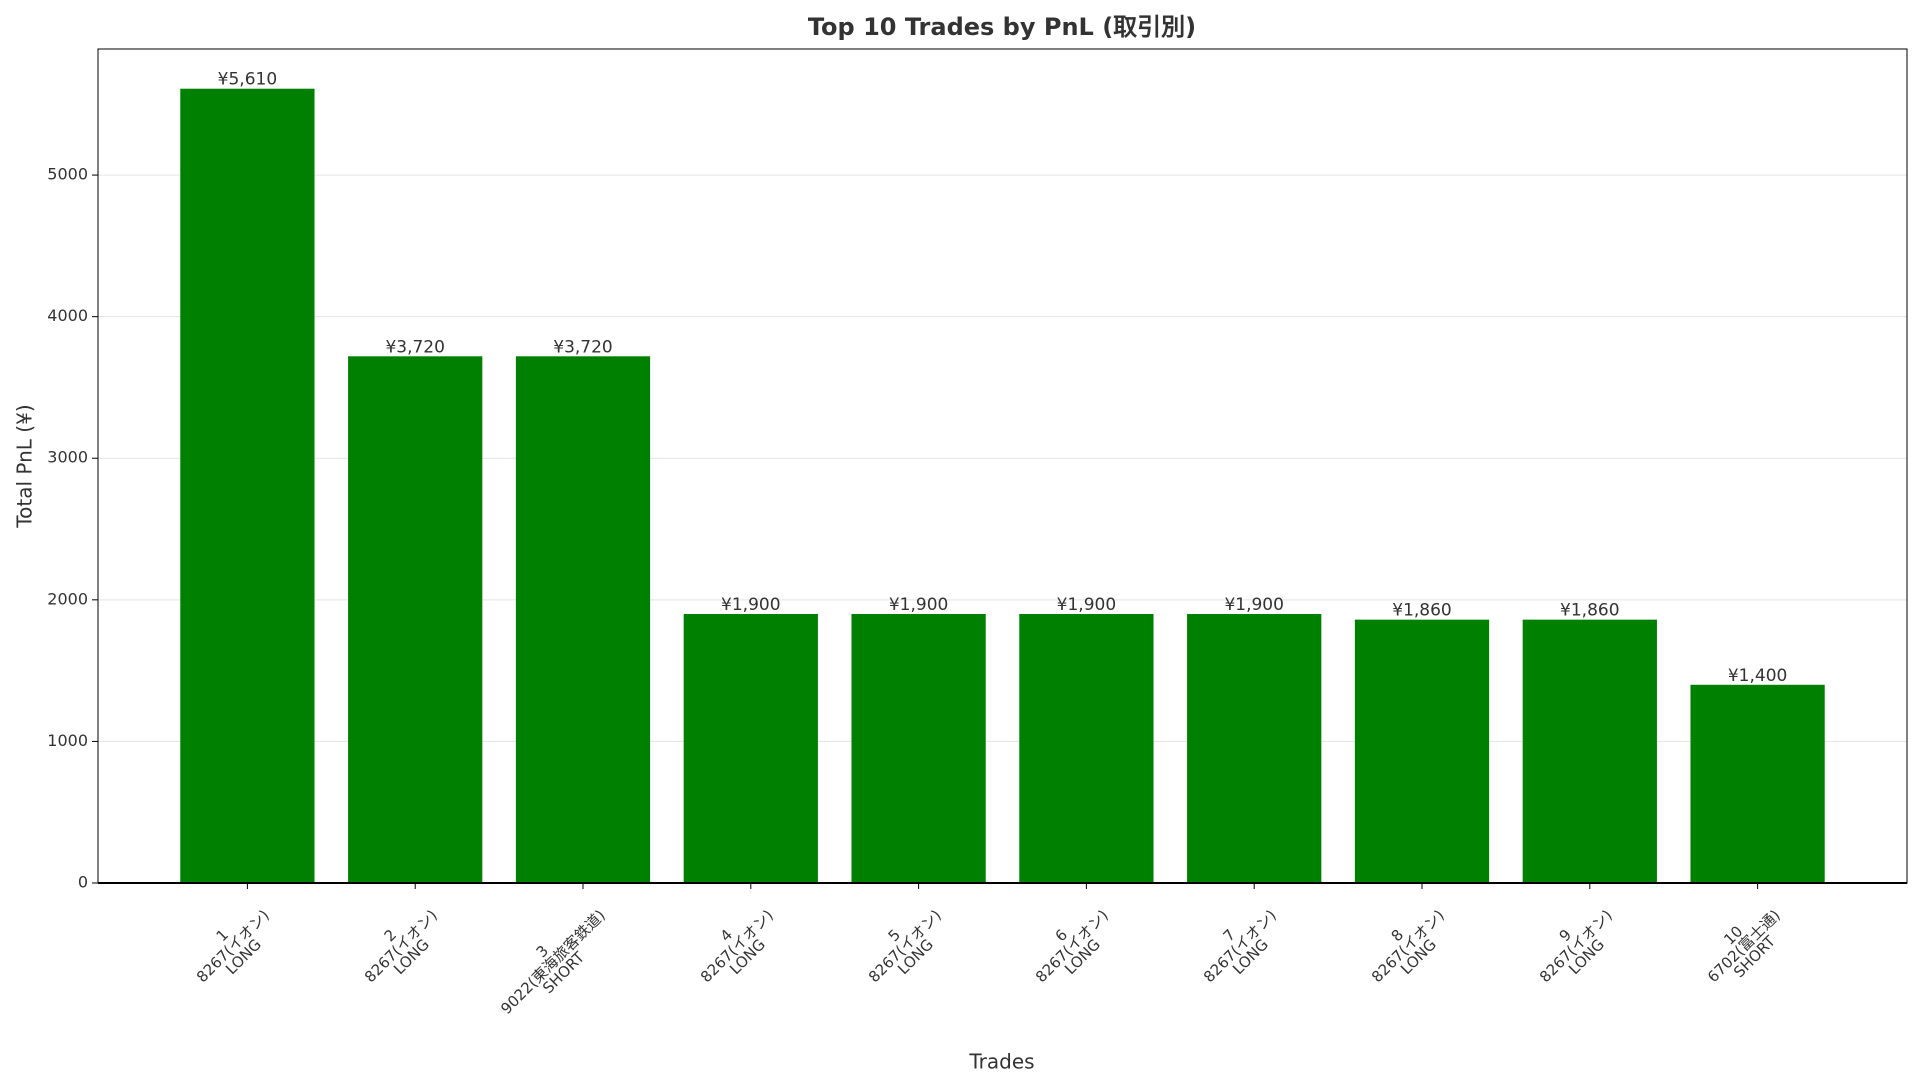 This screenshot has width=1920, height=1089. What do you see at coordinates (67, 315) in the screenshot?
I see `y-tick-label: 4000` at bounding box center [67, 315].